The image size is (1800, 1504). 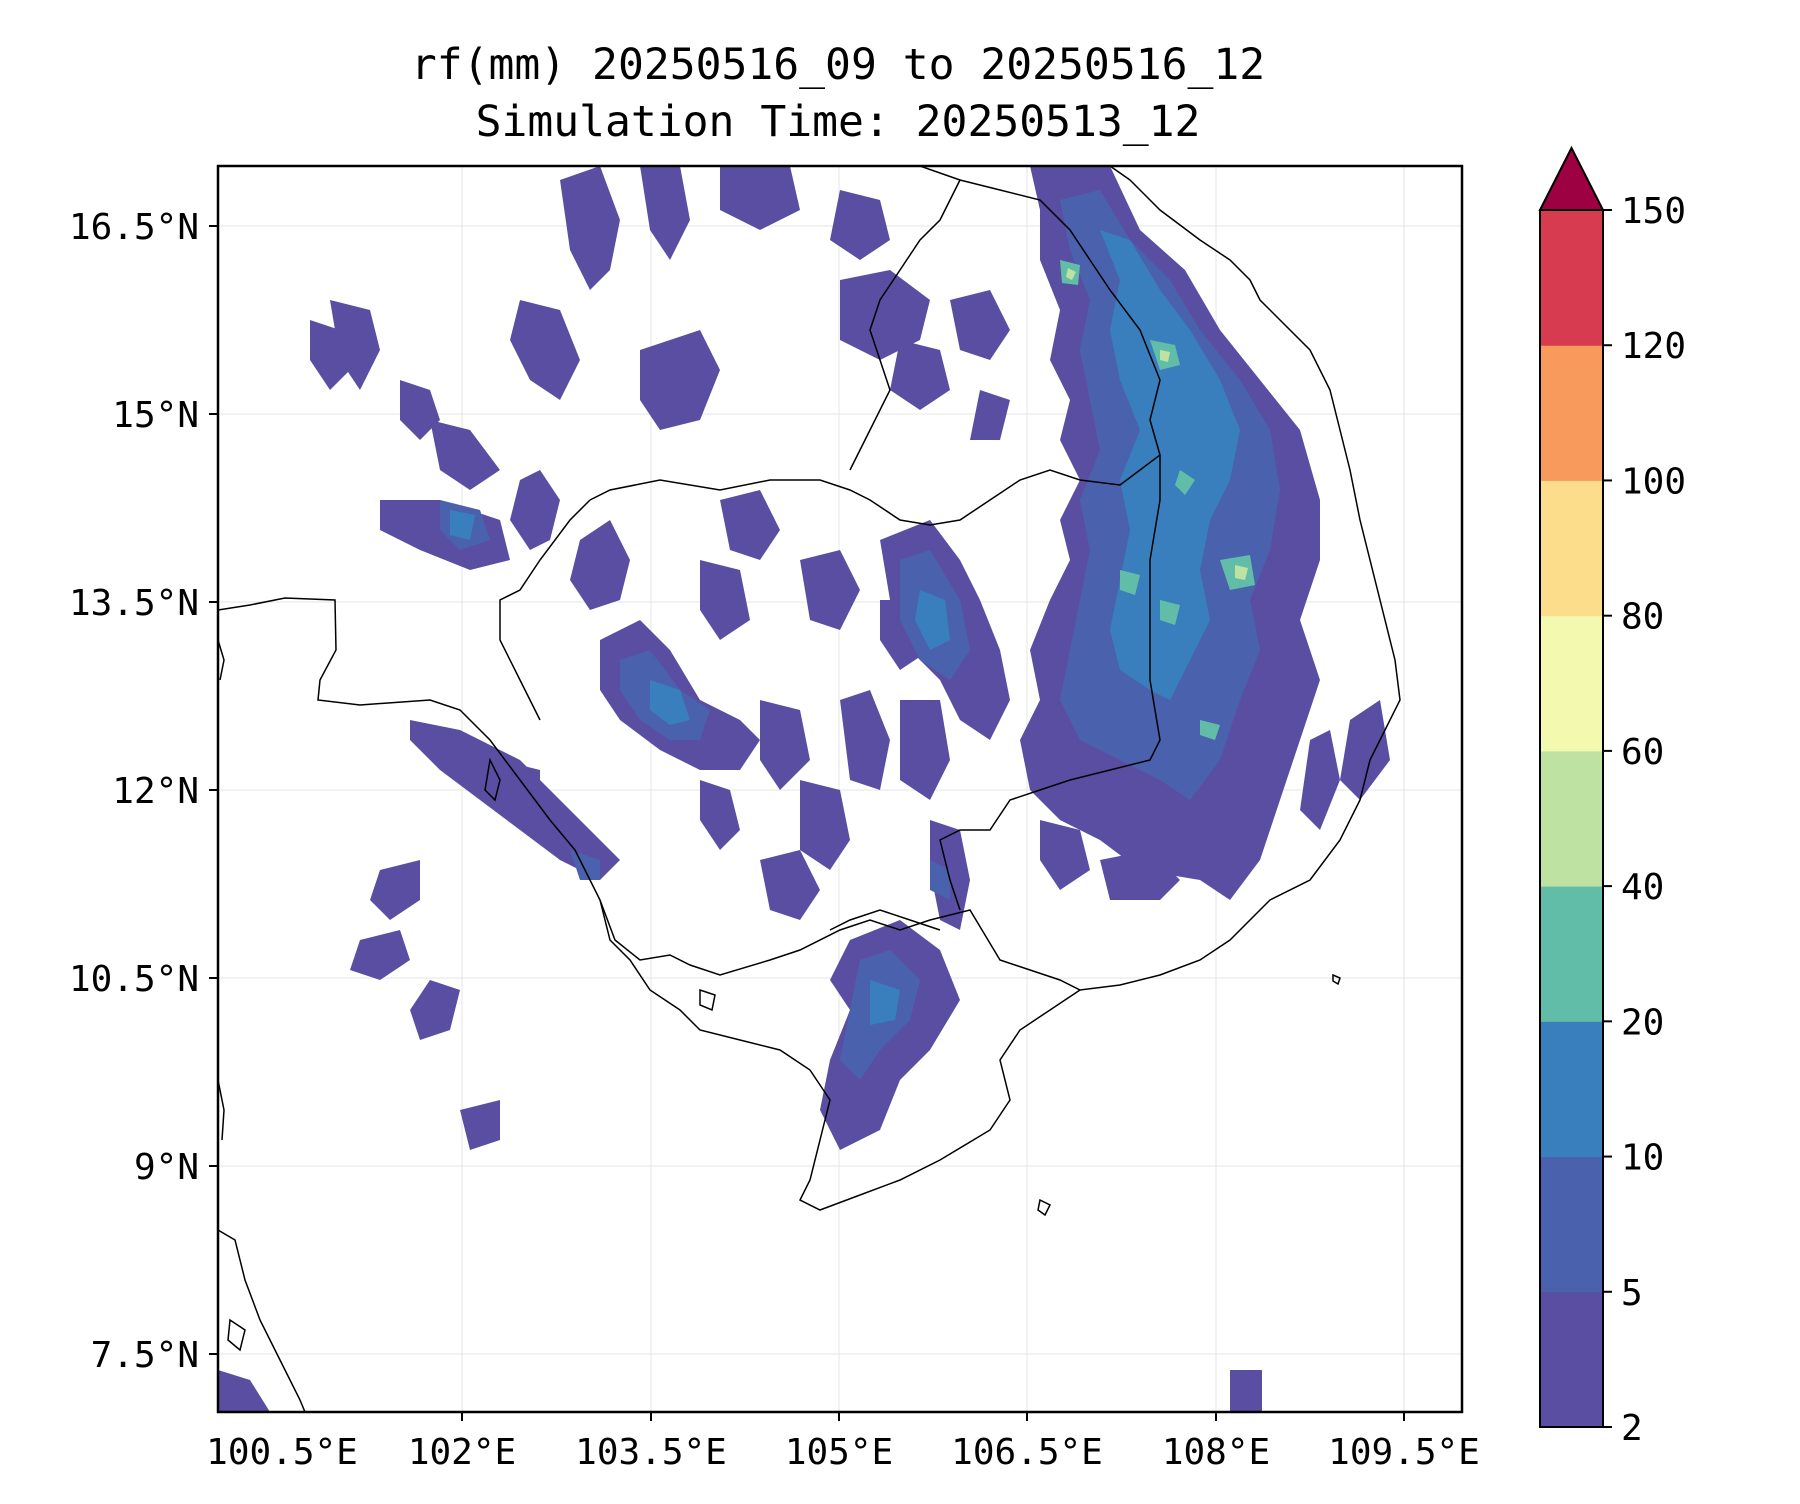 I want to click on y-tick-label: 12°N, so click(x=155, y=791).